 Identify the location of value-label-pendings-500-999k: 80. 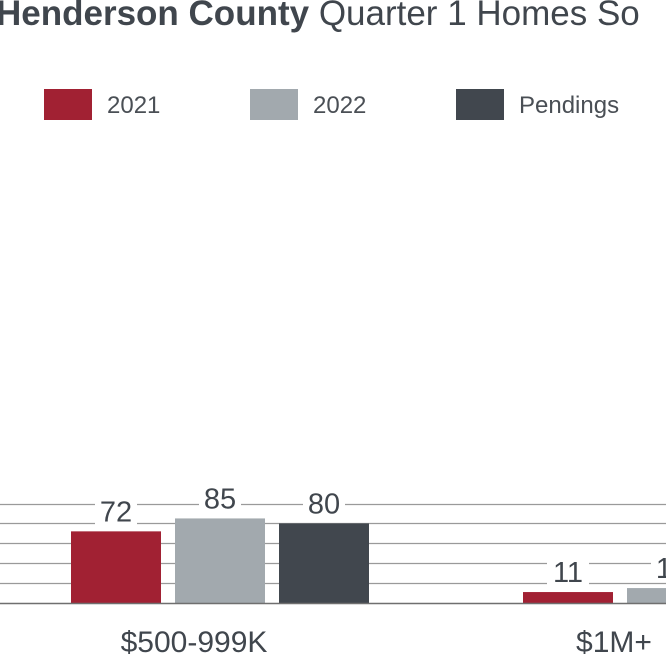
(324, 504).